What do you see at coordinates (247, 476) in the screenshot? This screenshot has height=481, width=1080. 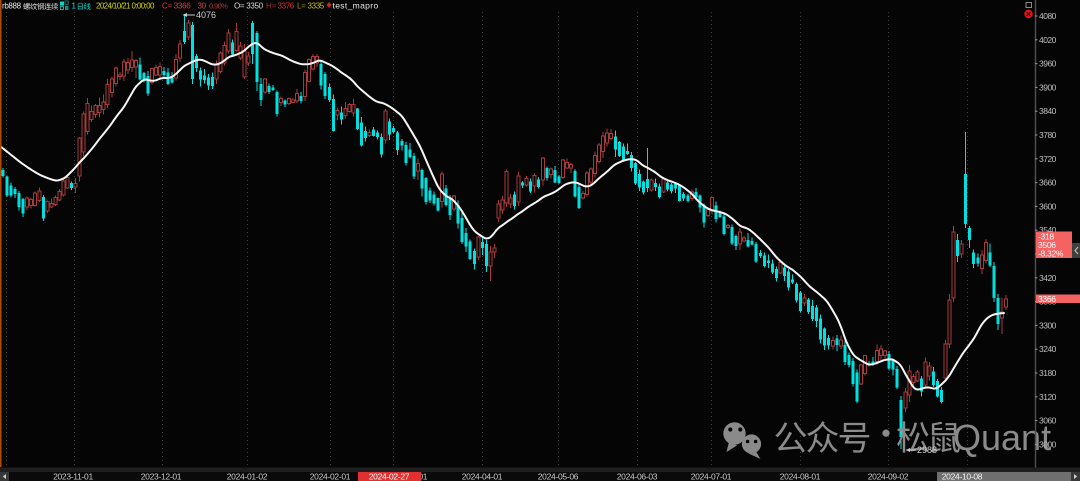 I see `svg-text: 2024-01-02` at bounding box center [247, 476].